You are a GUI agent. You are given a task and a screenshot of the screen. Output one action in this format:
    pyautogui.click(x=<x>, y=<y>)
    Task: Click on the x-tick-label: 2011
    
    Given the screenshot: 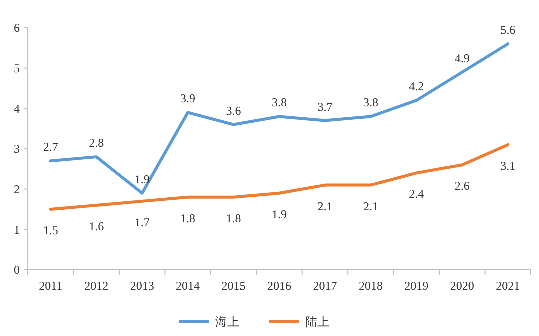 What is the action you would take?
    pyautogui.click(x=51, y=286)
    